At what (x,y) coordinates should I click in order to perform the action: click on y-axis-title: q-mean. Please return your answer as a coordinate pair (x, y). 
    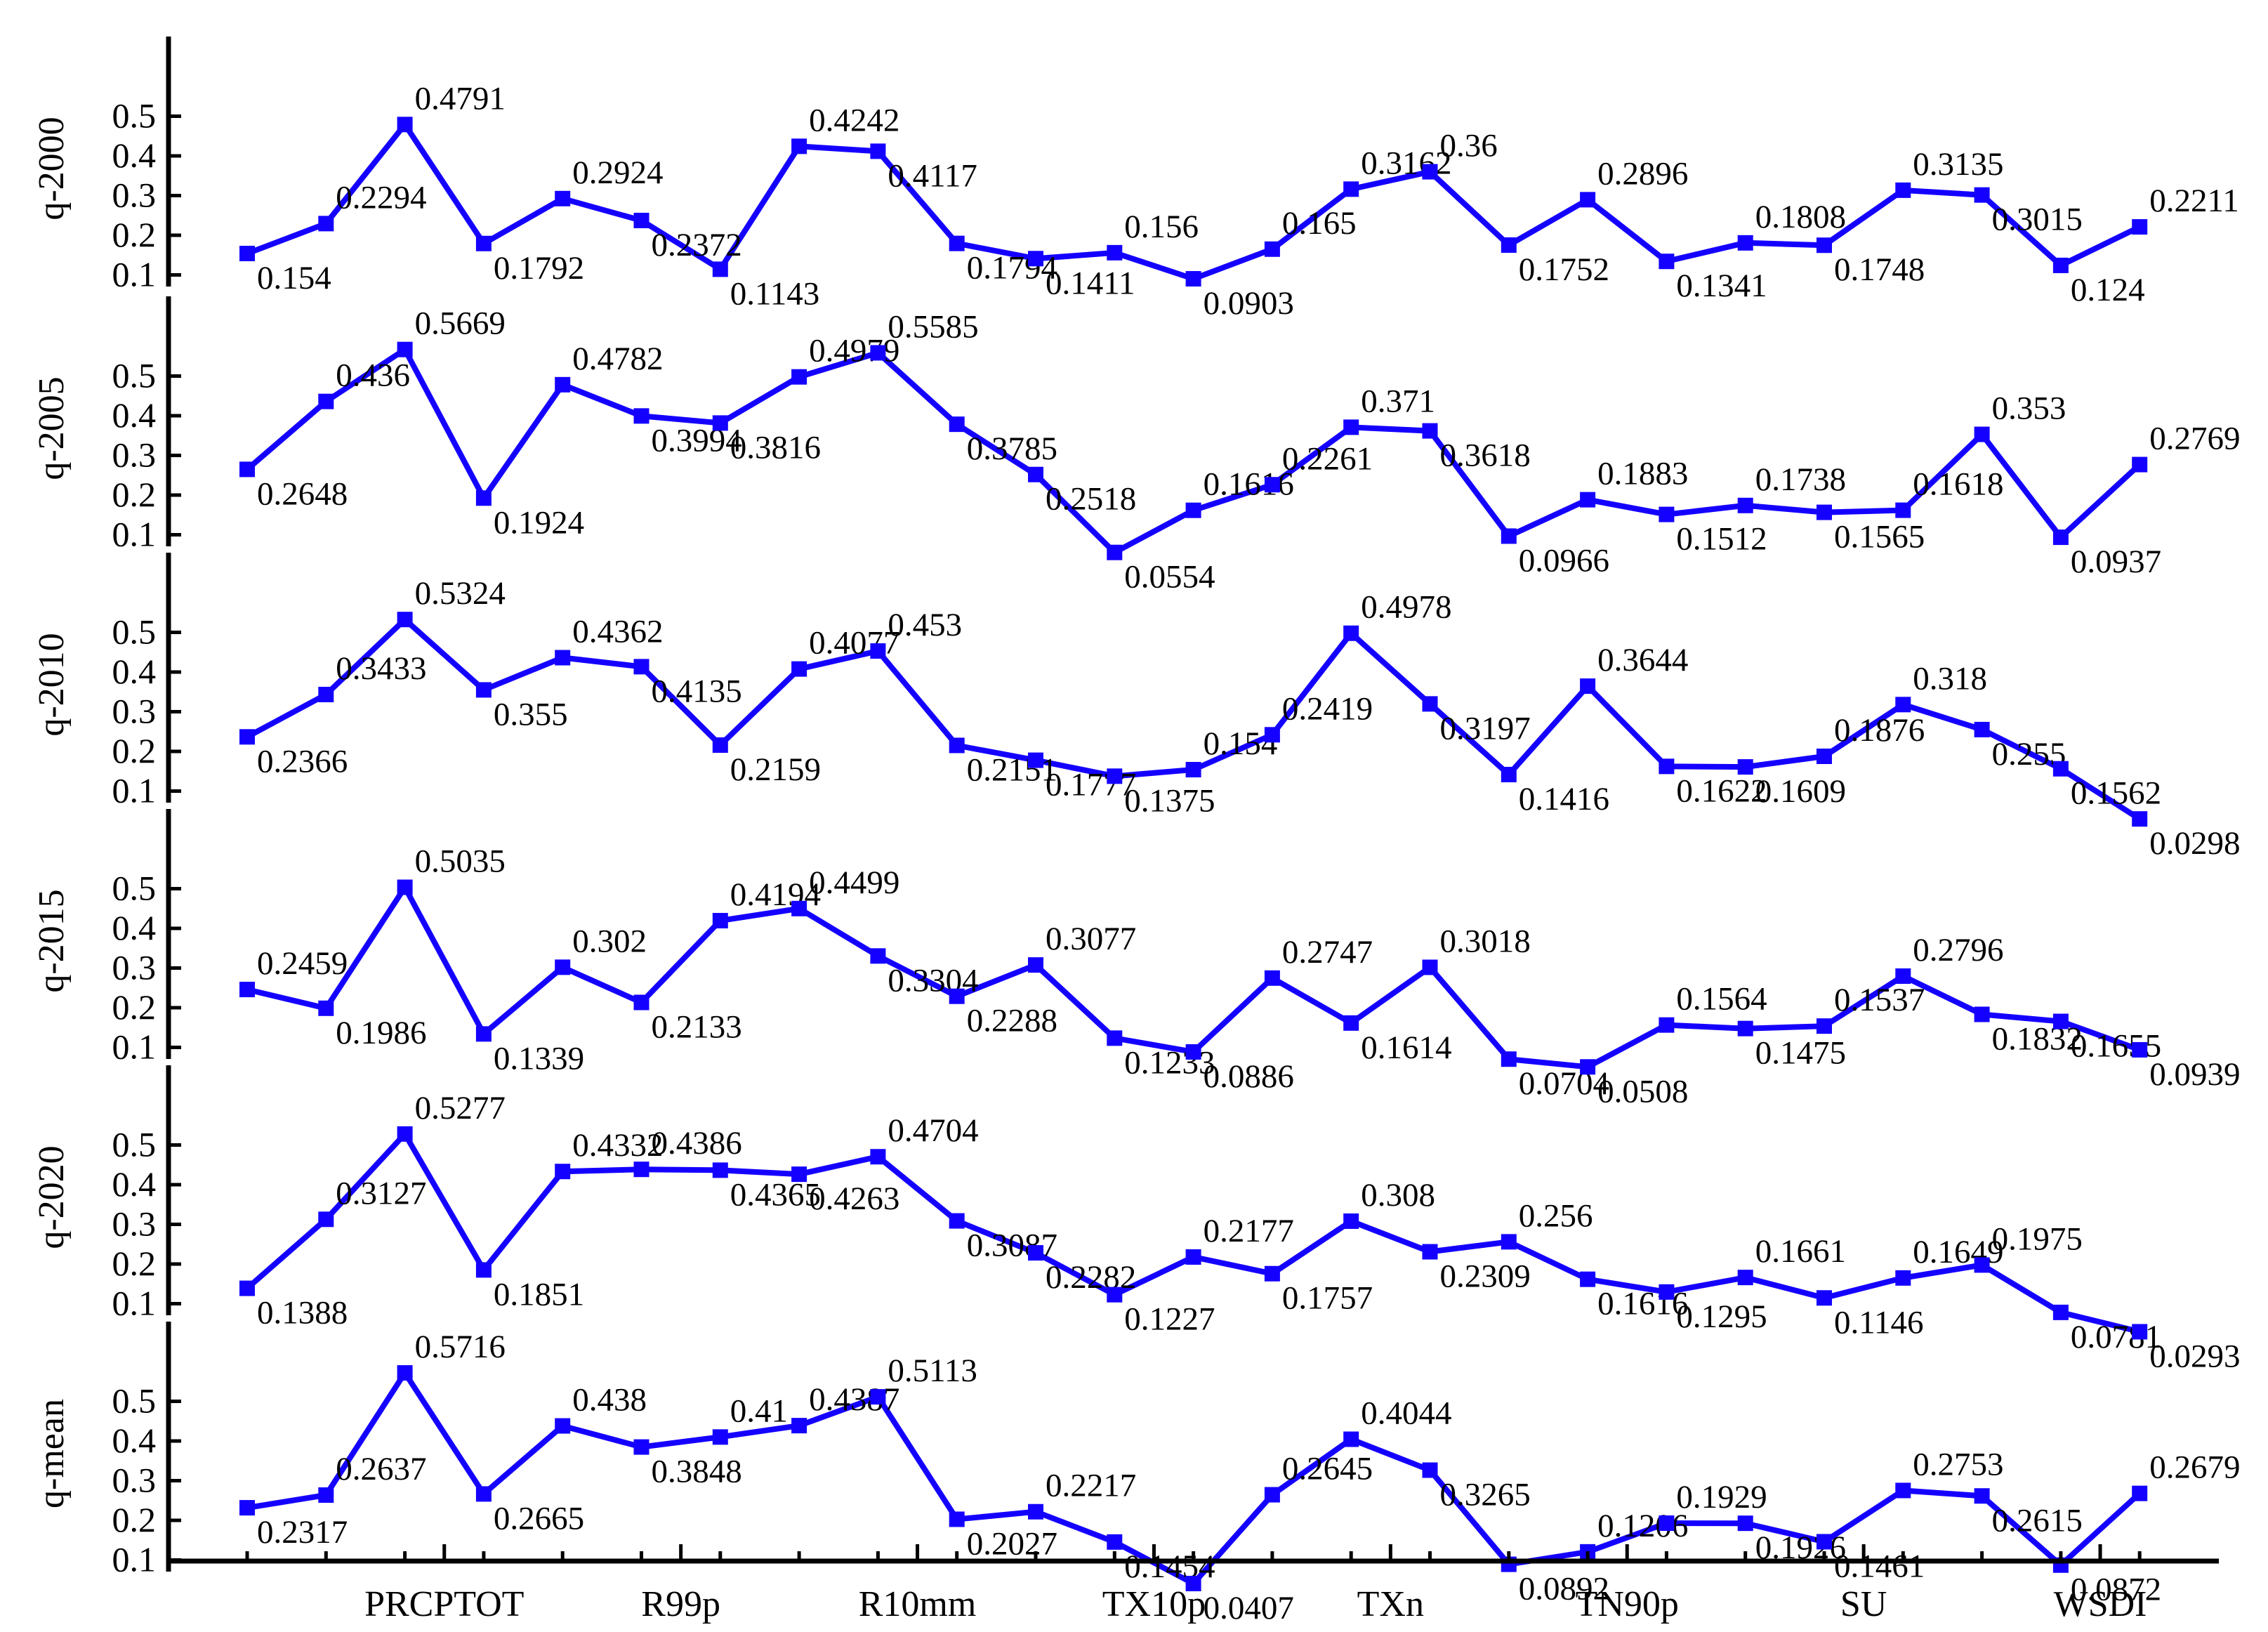
    Looking at the image, I should click on (52, 1453).